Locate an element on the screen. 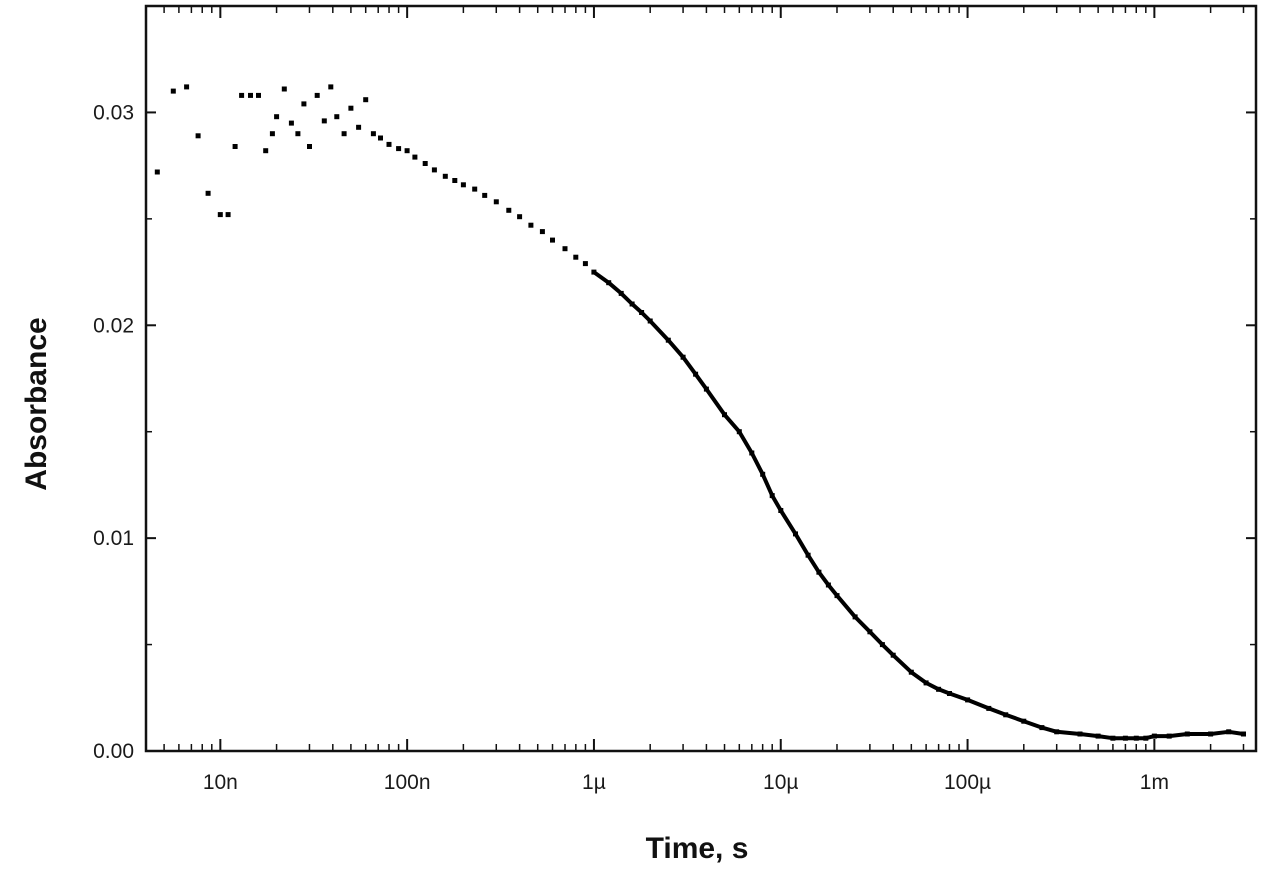 This screenshot has width=1280, height=872. x-axis-title: Time, s is located at coordinates (697, 848).